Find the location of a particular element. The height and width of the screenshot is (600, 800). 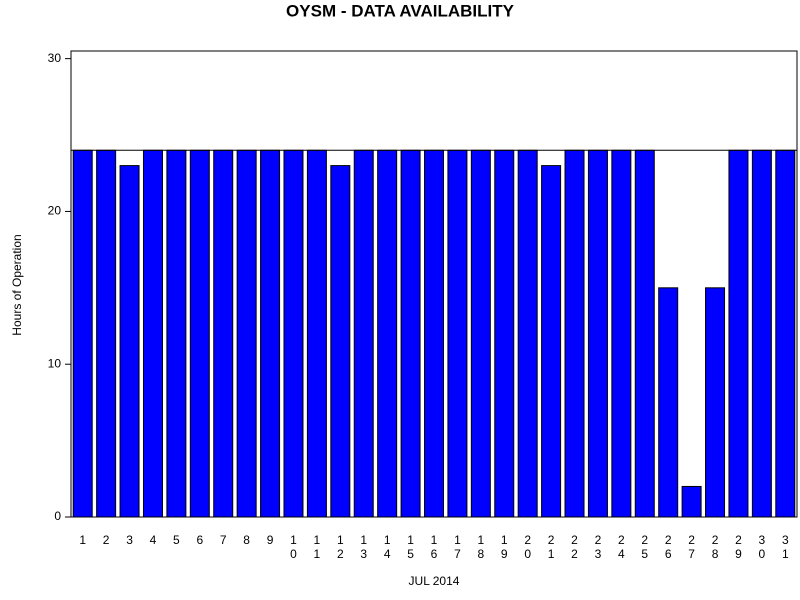

x-tick-label: 6 is located at coordinates (199, 540).